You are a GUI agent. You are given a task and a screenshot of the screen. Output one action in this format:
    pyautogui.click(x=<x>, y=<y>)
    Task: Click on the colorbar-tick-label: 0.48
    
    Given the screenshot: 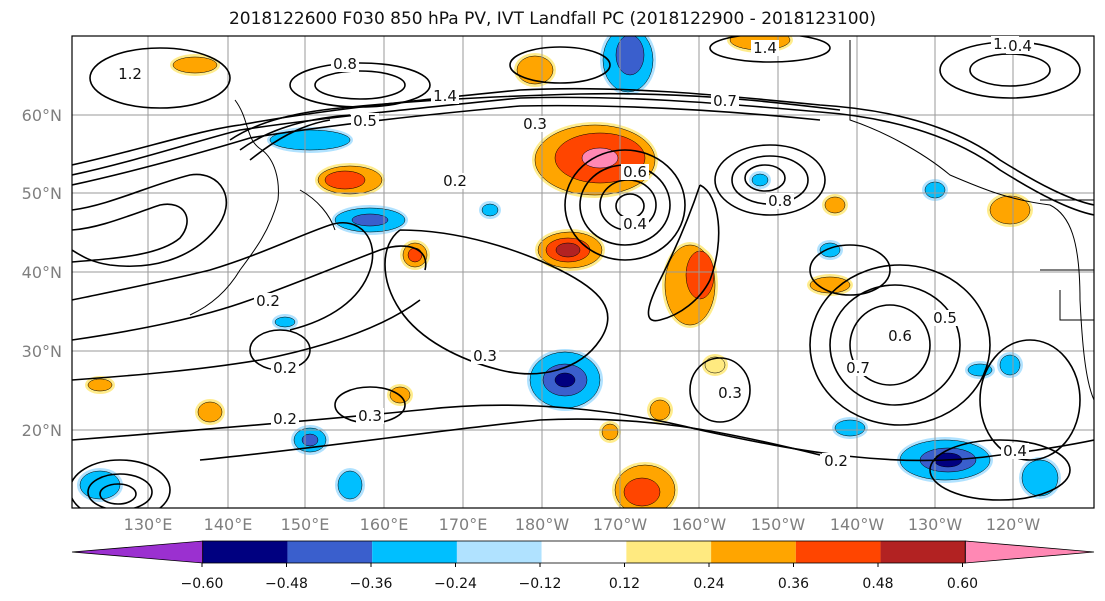 What is the action you would take?
    pyautogui.click(x=877, y=584)
    